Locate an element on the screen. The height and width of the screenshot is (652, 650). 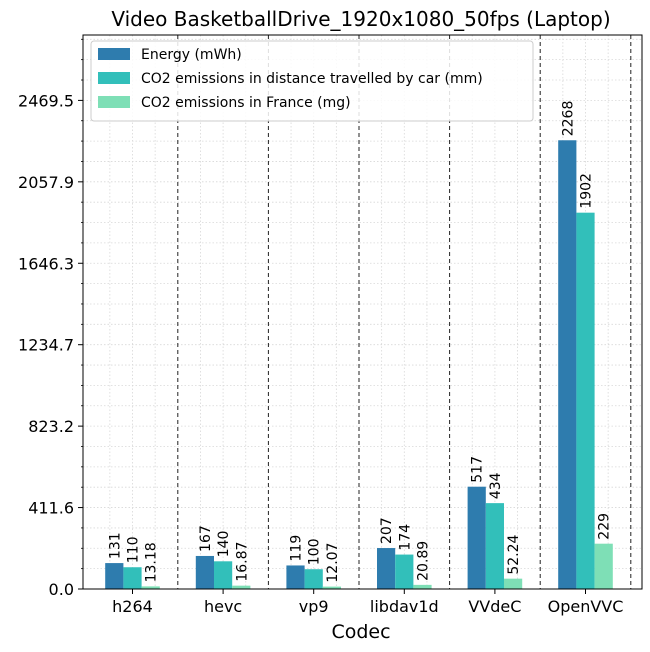
x-axis-label: Codec is located at coordinates (360, 632).